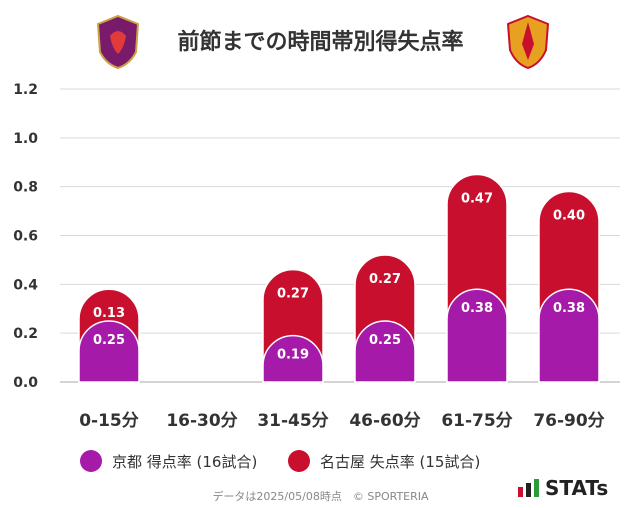 This screenshot has height=508, width=641. What do you see at coordinates (25, 90) in the screenshot?
I see `y-tick-label: 1.2` at bounding box center [25, 90].